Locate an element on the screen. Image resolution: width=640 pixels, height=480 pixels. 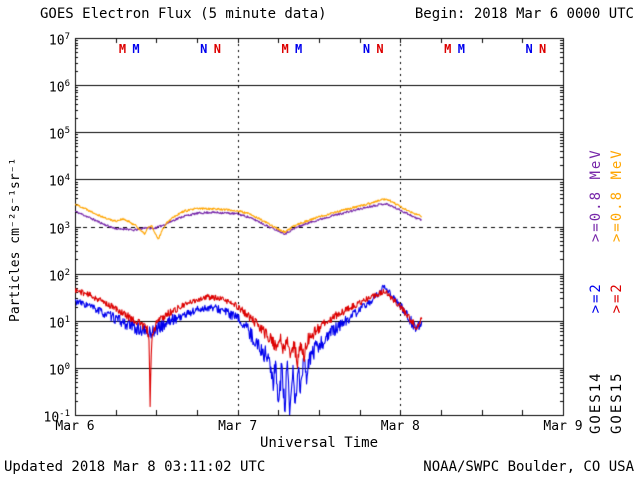
x-tick-label: Mar 7 is located at coordinates (238, 426).